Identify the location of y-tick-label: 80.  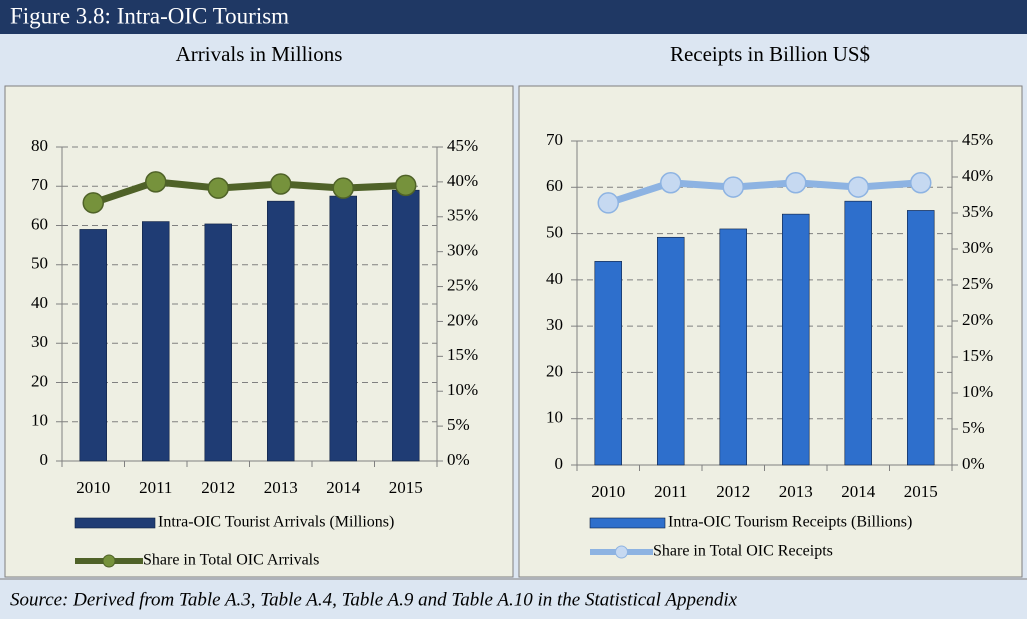
(39, 145).